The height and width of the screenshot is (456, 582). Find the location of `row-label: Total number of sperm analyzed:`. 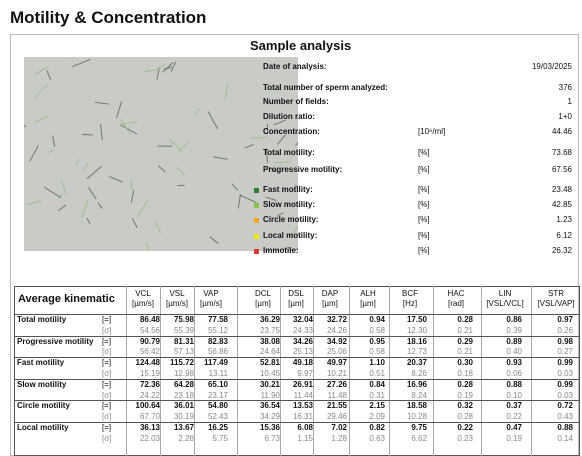

row-label: Total number of sperm analyzed: is located at coordinates (325, 88).